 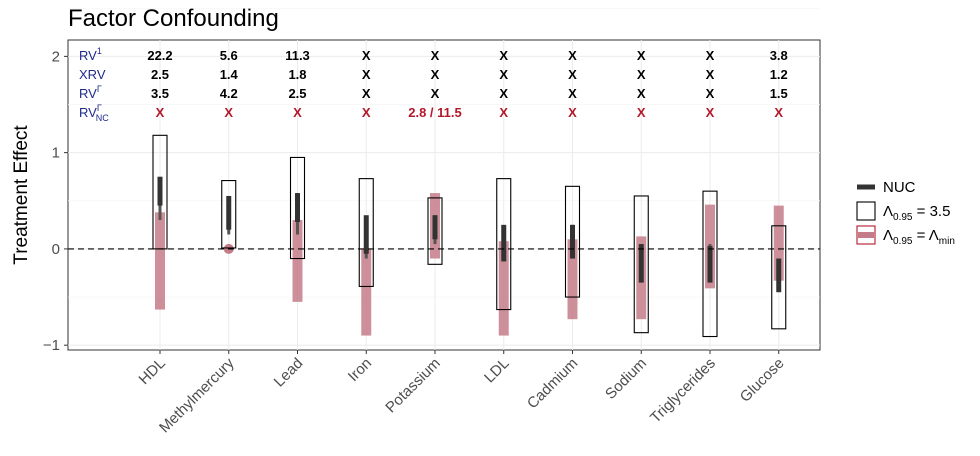 What do you see at coordinates (229, 93) in the screenshot?
I see `rv-value: 4.2` at bounding box center [229, 93].